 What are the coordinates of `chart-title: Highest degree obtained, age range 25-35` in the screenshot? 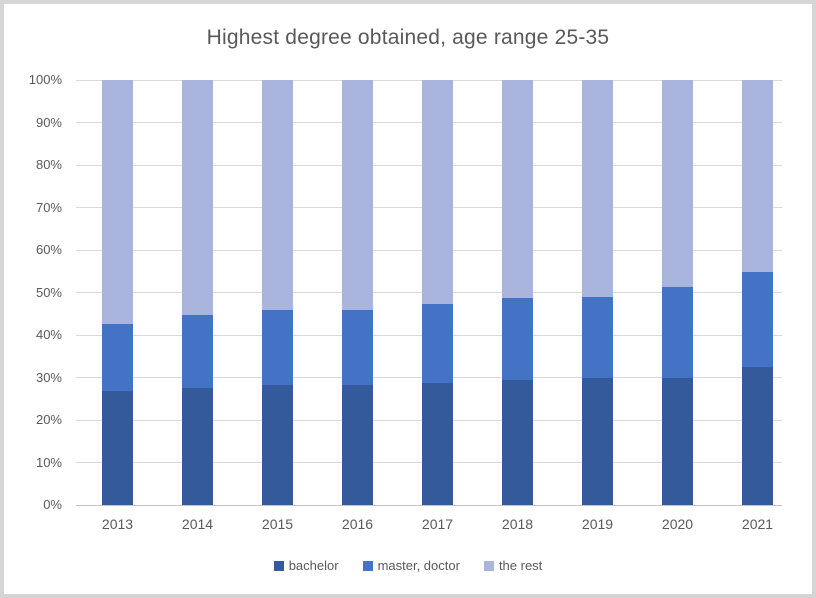 It's located at (408, 37).